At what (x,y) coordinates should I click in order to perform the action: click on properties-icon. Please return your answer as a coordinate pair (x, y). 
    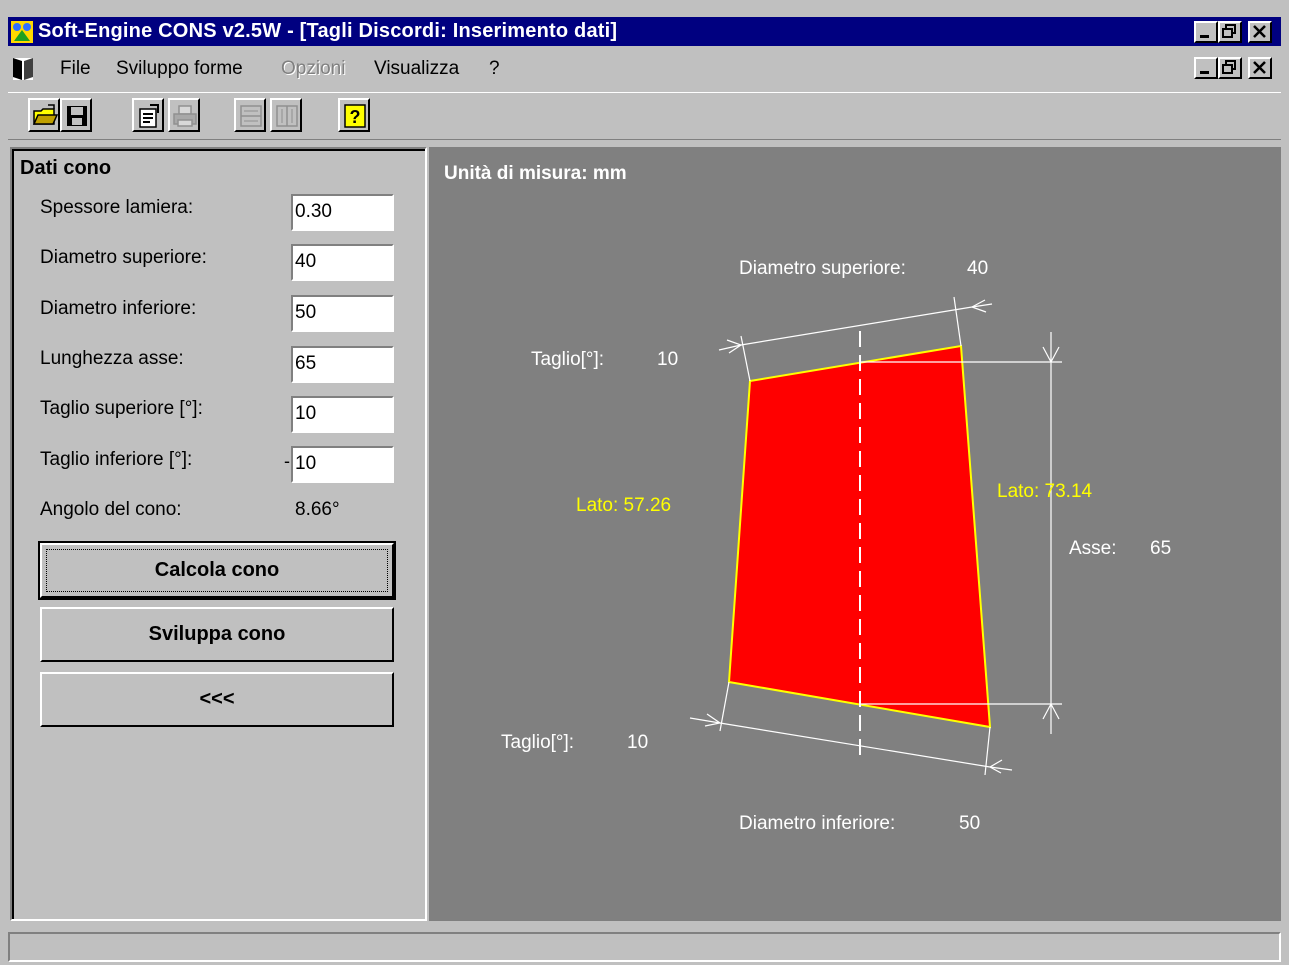
    Looking at the image, I should click on (149, 116).